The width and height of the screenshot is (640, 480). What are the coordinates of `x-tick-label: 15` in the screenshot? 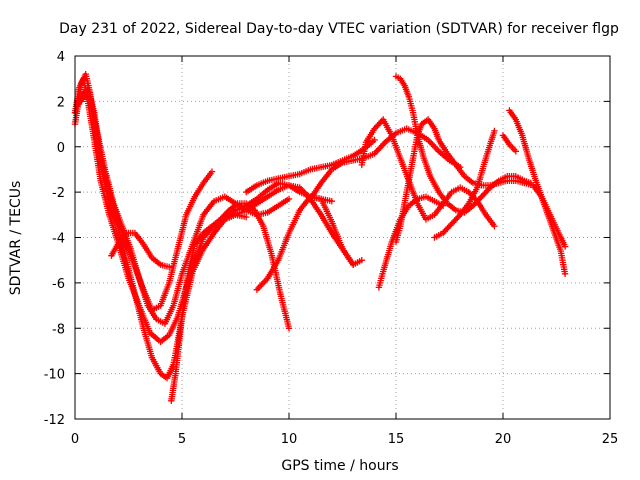 It's located at (396, 439).